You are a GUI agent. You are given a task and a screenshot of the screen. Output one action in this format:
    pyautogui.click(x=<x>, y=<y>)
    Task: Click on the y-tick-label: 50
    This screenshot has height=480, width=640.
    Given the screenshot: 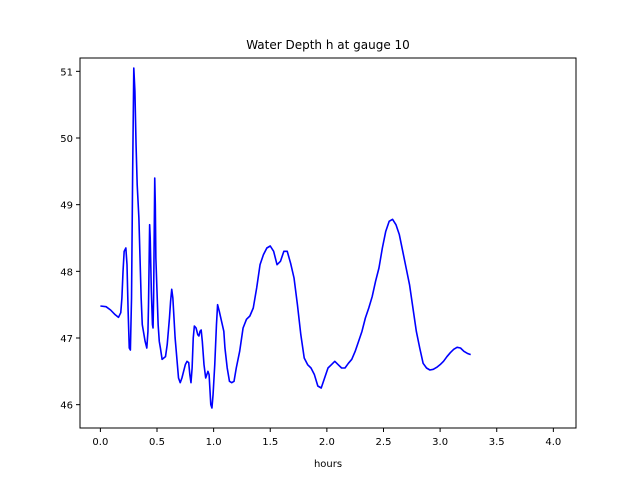 What is the action you would take?
    pyautogui.click(x=66, y=139)
    